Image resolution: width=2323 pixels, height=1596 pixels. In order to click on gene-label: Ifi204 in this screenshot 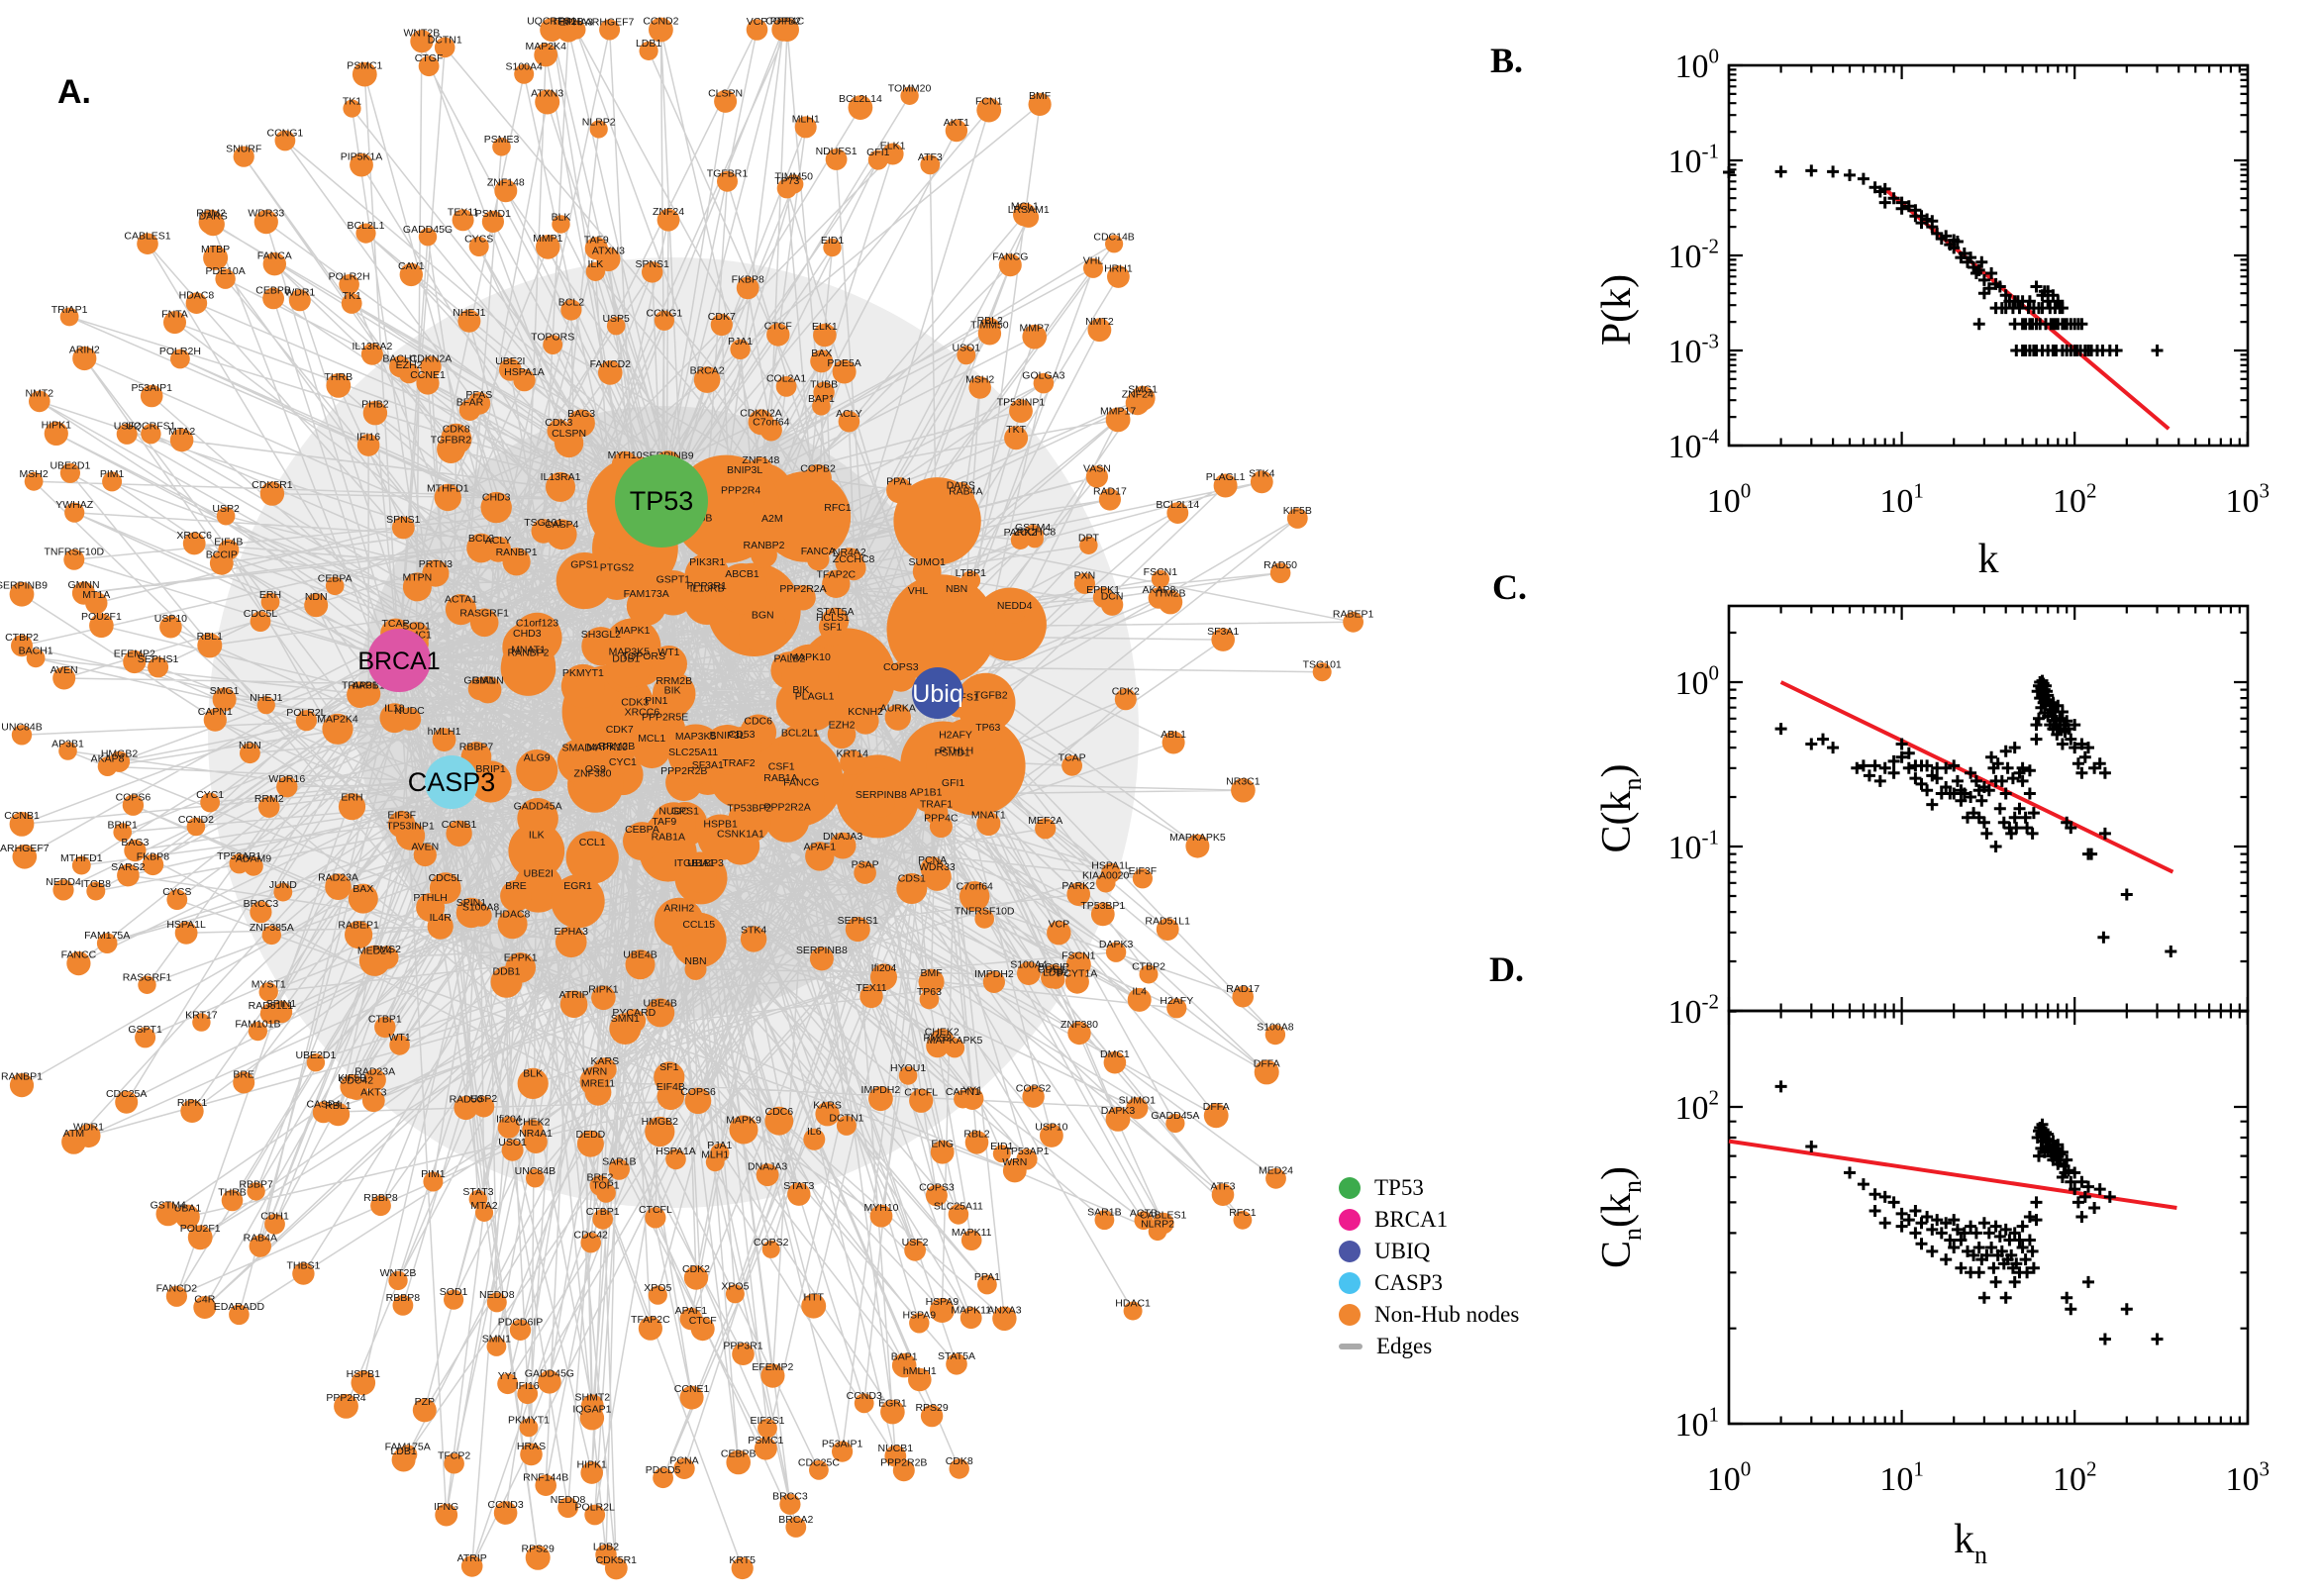, I will do `click(884, 968)`.